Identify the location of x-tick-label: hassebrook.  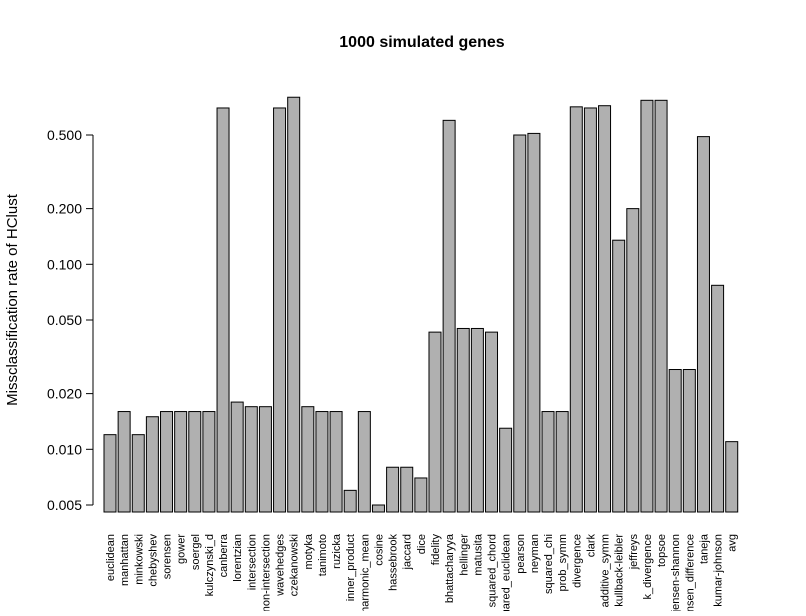
(394, 562).